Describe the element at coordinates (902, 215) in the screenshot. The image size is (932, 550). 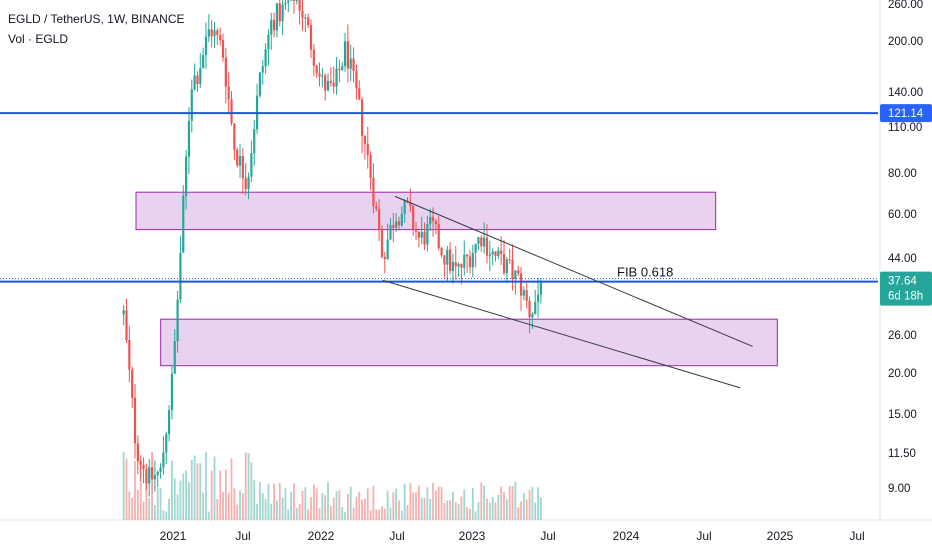
I see `y-tick-label: 60.00` at that location.